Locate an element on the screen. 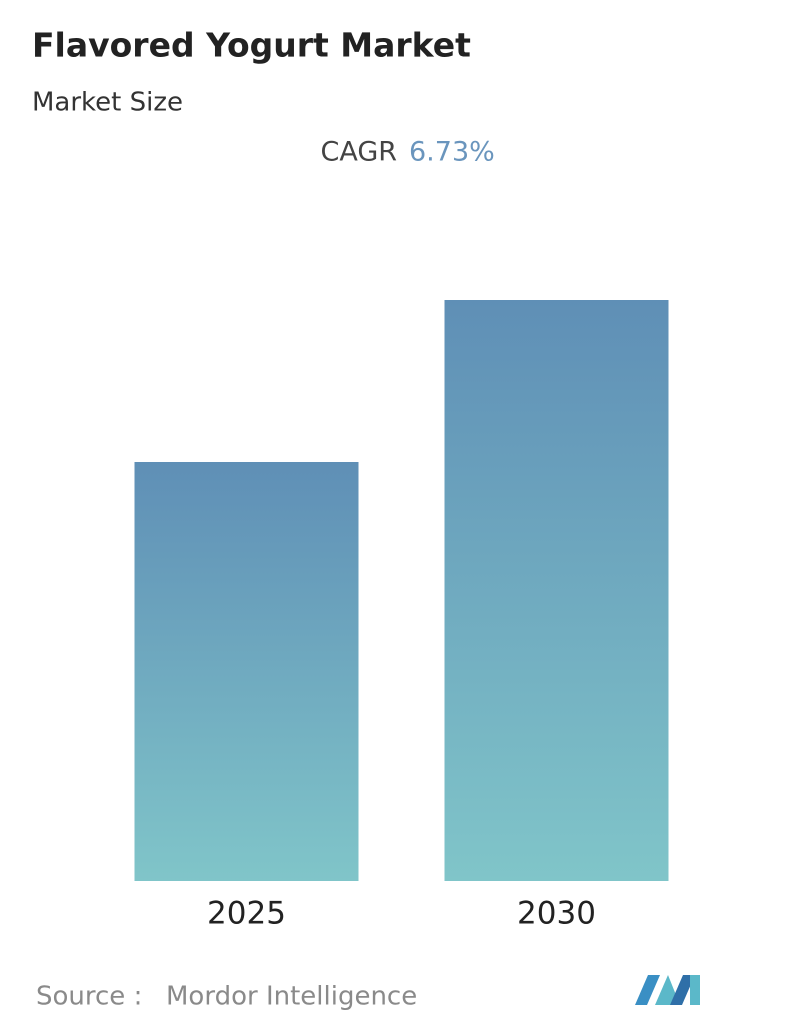 The height and width of the screenshot is (1034, 796). cagr-label: CAGR is located at coordinates (358, 152).